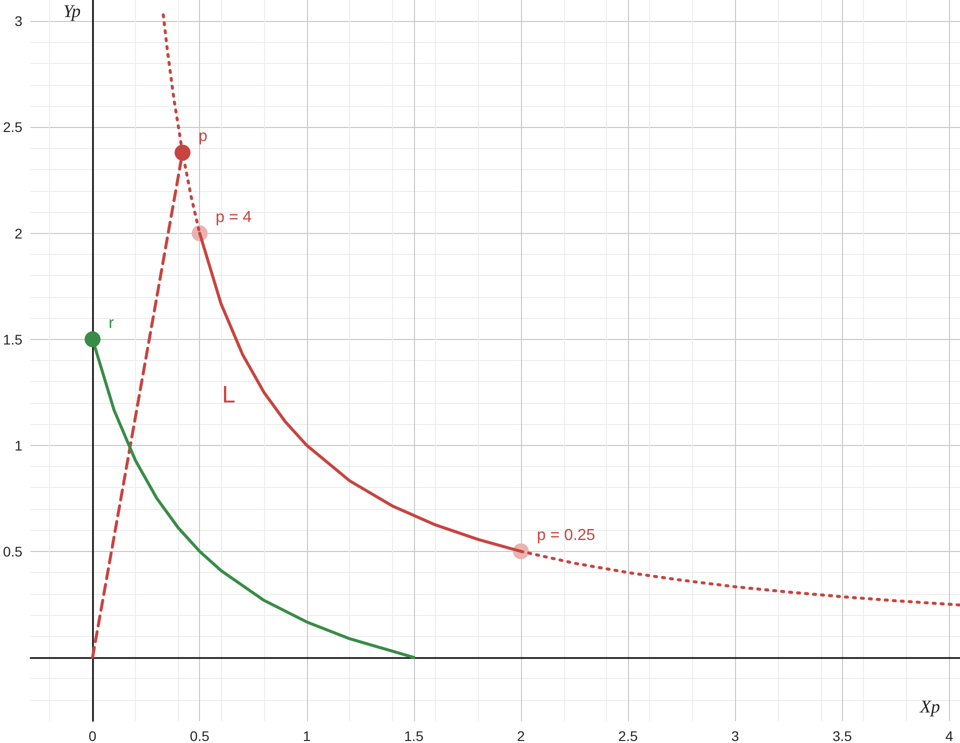  What do you see at coordinates (735, 735) in the screenshot?
I see `x-tick-label: 3` at bounding box center [735, 735].